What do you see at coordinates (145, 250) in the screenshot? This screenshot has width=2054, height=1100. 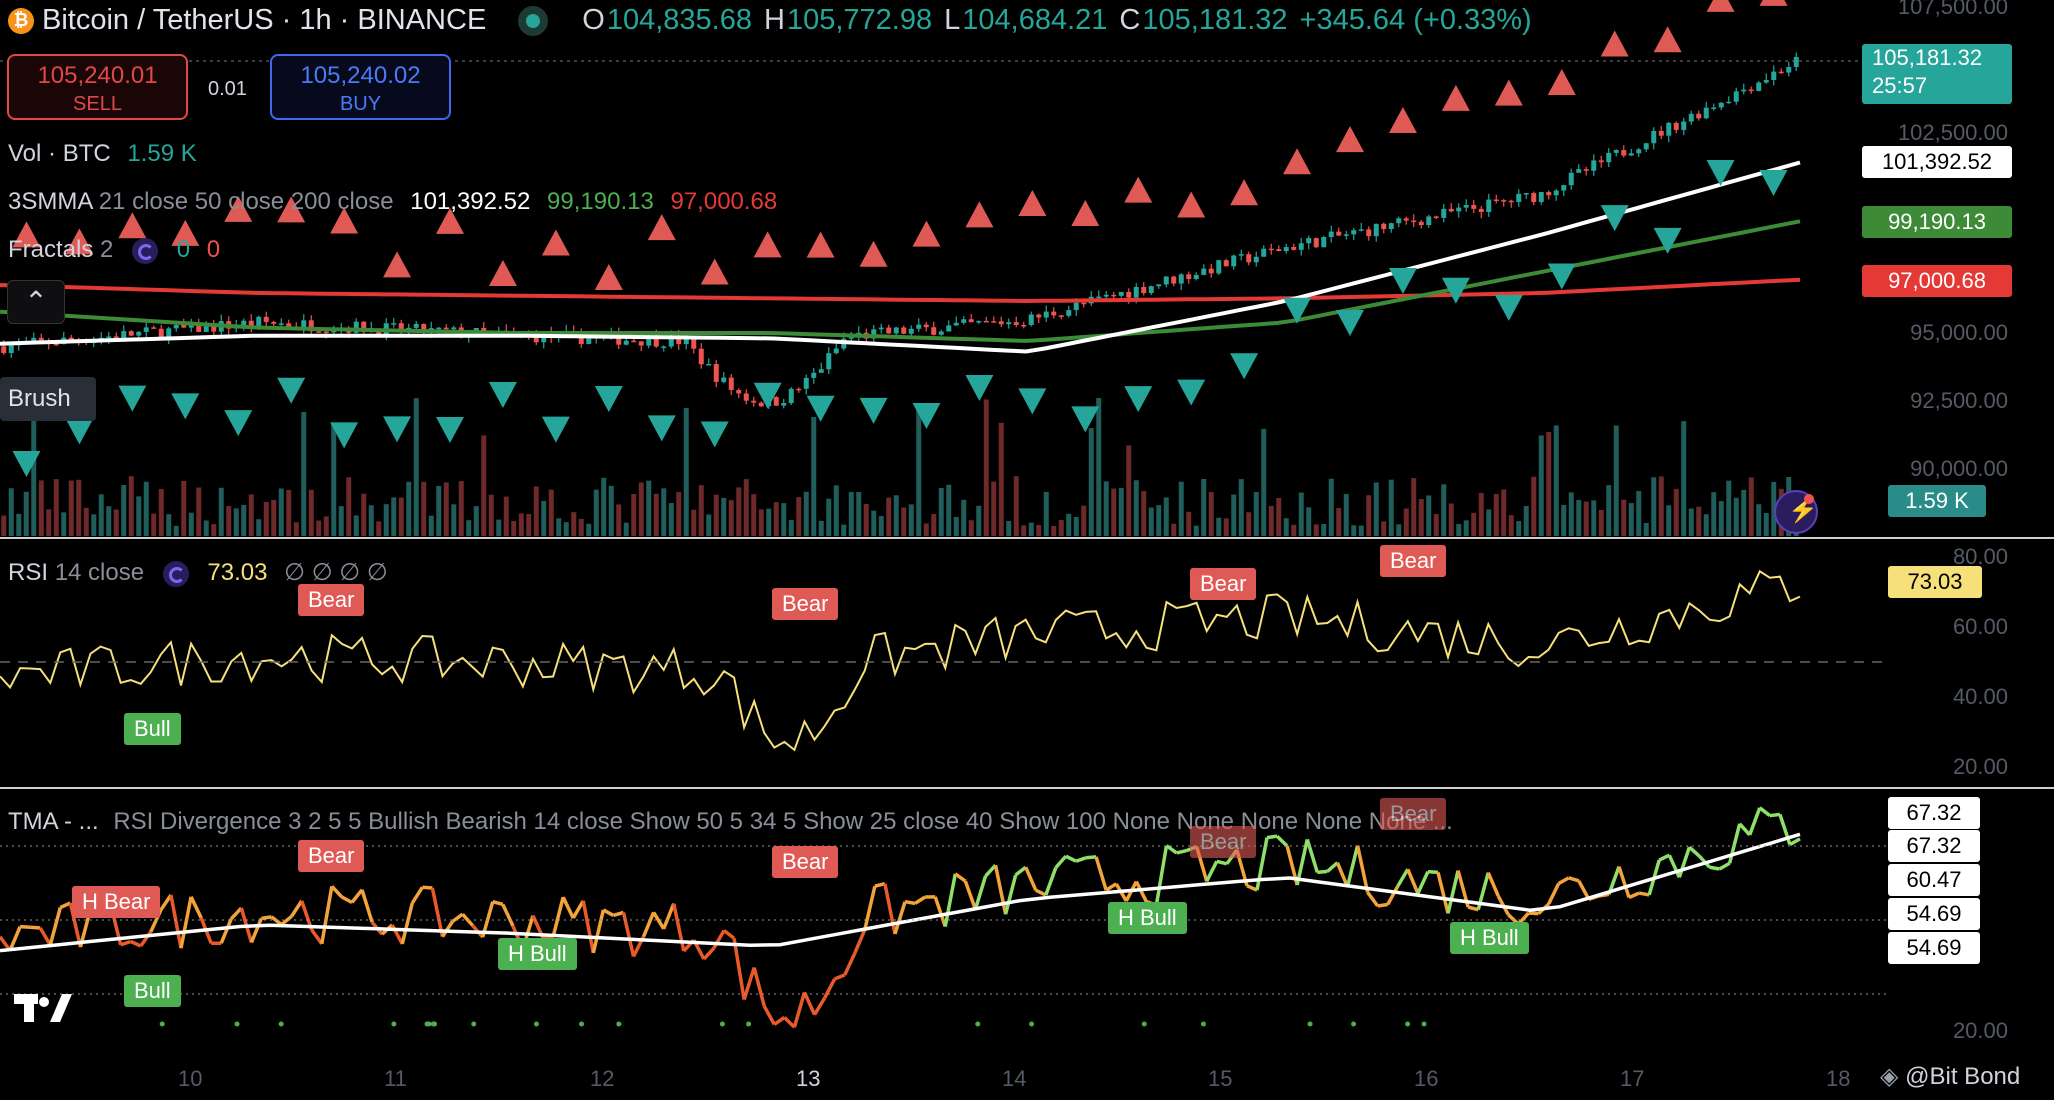 I see `sync-icon` at bounding box center [145, 250].